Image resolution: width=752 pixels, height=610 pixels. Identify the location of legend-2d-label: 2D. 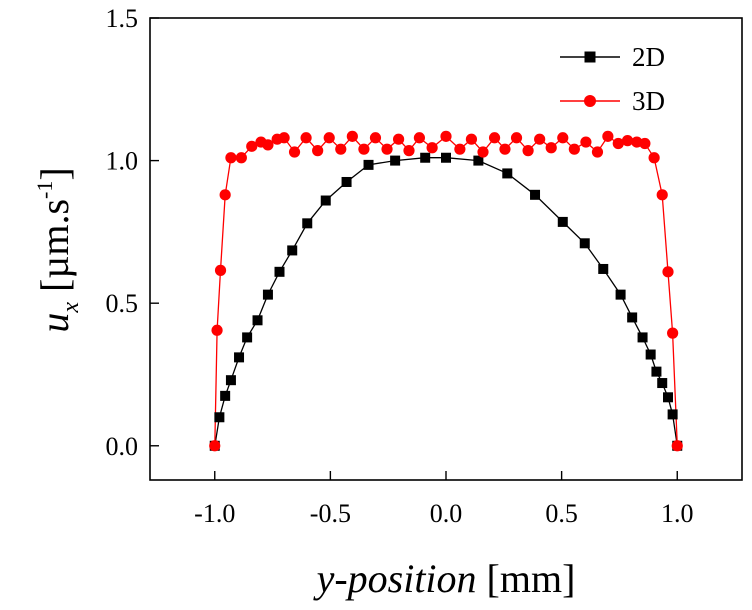
(648, 57).